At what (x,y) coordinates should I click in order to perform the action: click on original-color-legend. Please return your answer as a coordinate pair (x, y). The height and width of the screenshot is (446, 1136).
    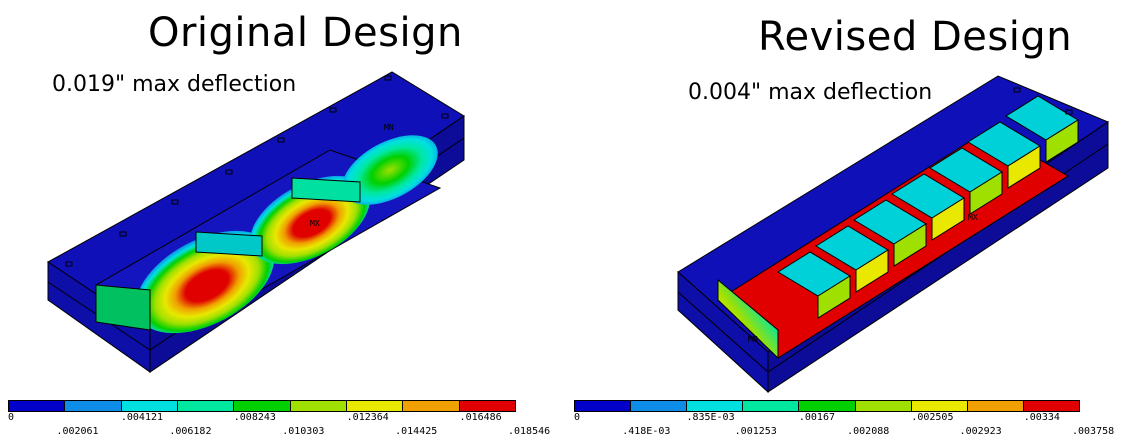
    Looking at the image, I should click on (262, 406).